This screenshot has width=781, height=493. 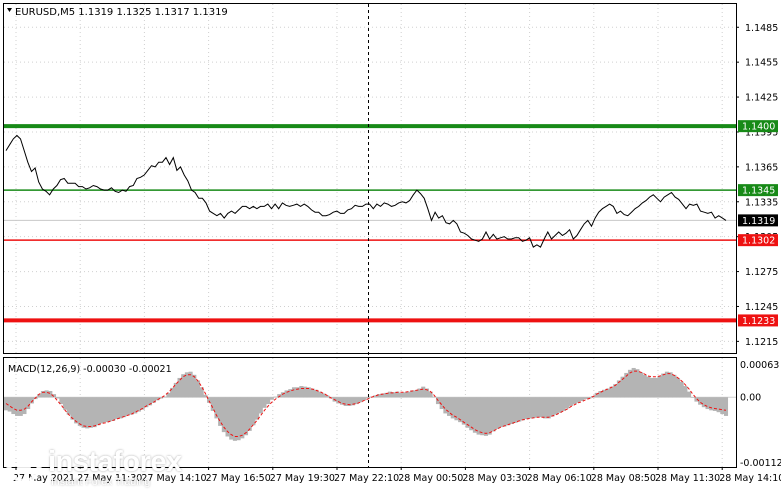 I want to click on x-axis-label: 28 May 06:10, so click(x=559, y=478).